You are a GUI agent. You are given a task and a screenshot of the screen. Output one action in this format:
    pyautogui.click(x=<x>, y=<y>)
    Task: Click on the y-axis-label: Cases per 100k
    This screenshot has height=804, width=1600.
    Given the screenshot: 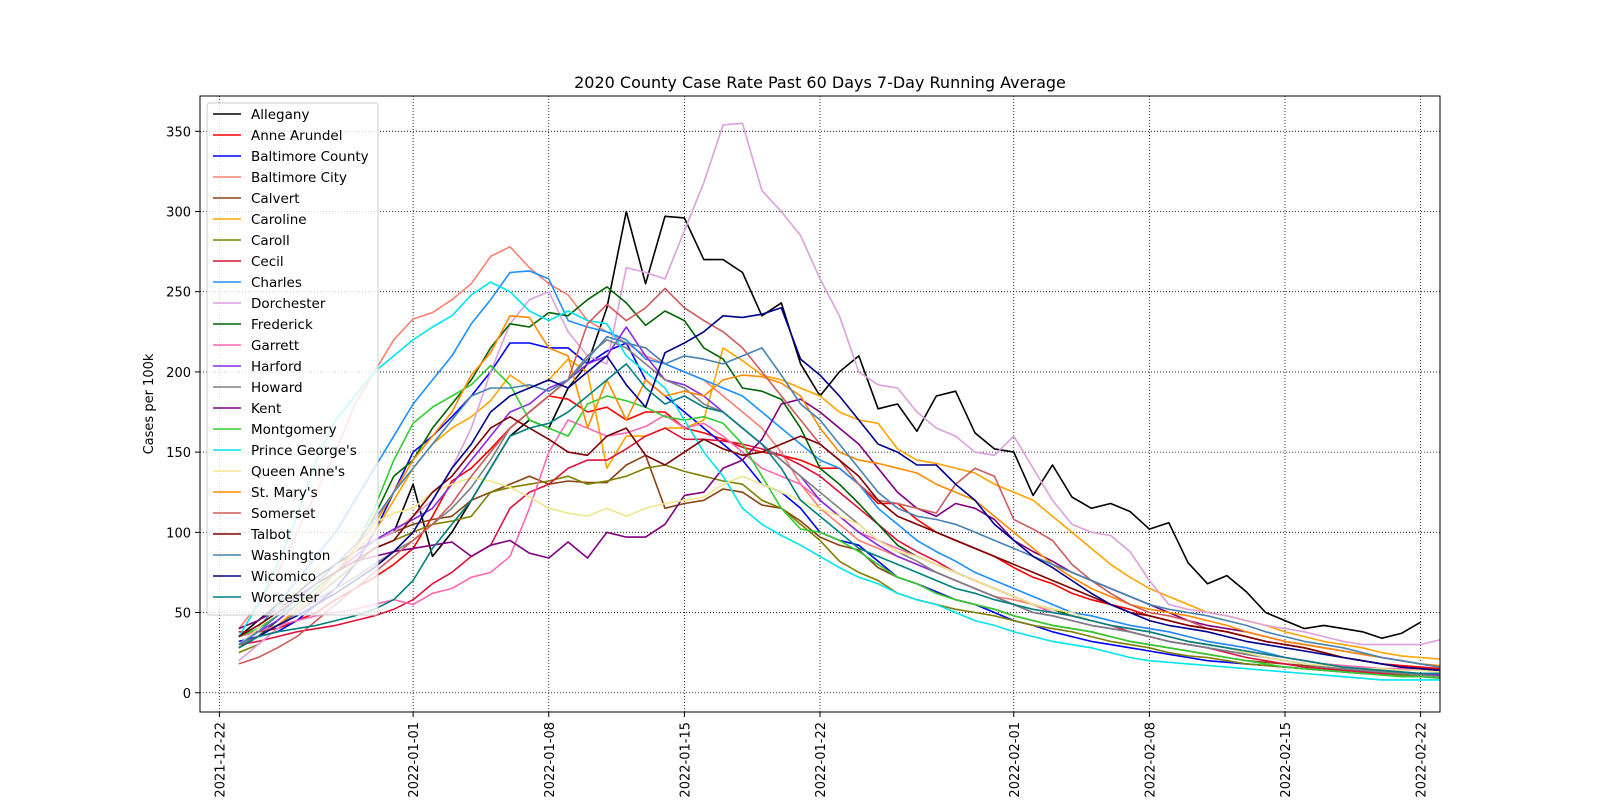 What is the action you would take?
    pyautogui.click(x=149, y=403)
    